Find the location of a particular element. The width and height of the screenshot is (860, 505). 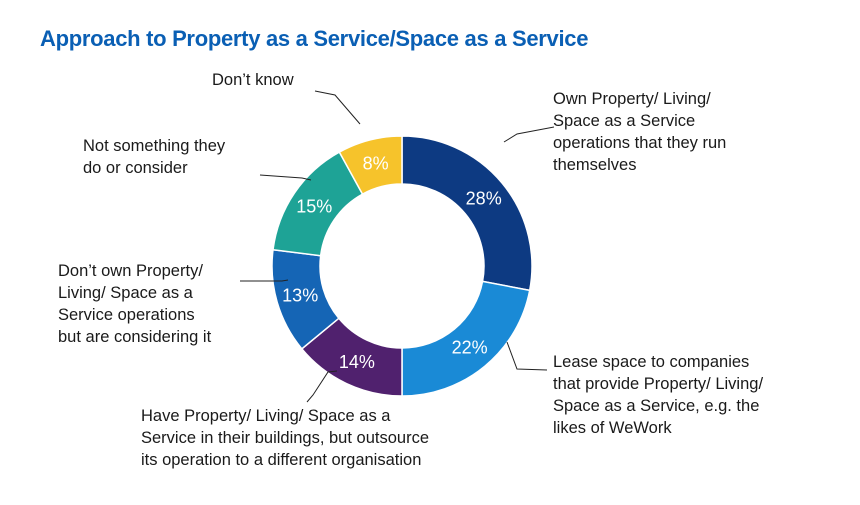

callout-dont_know: Don’t know is located at coordinates (253, 80).